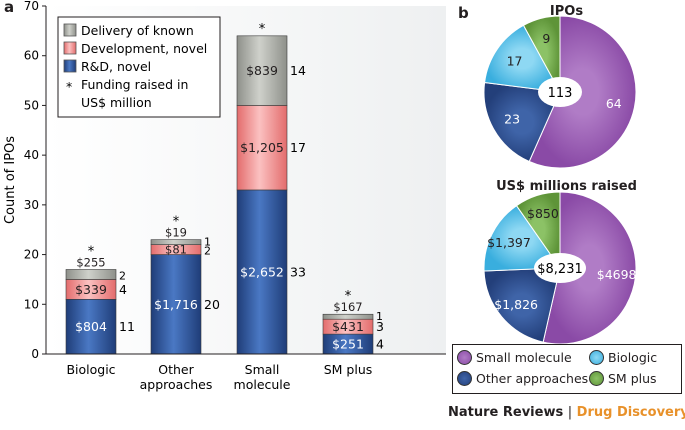 The height and width of the screenshot is (430, 685). I want to click on legend-label-development-novel: Development, novel, so click(144, 48).